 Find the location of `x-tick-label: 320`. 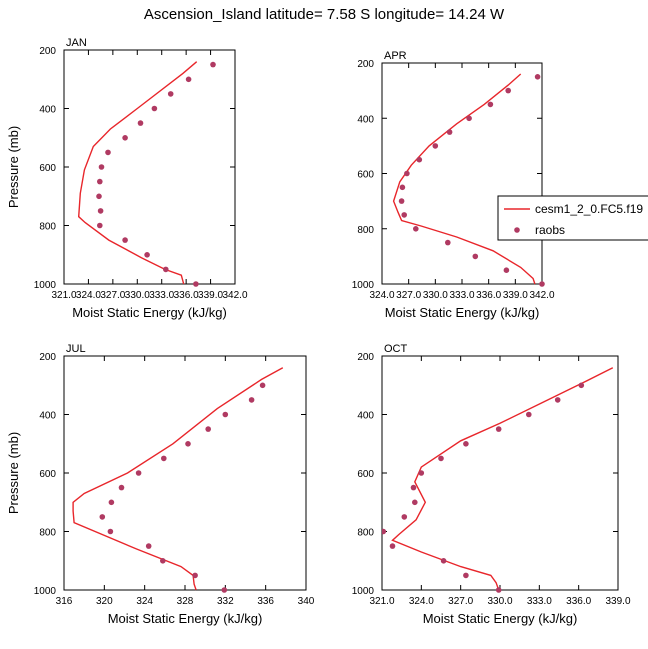

x-tick-label: 320 is located at coordinates (104, 601).